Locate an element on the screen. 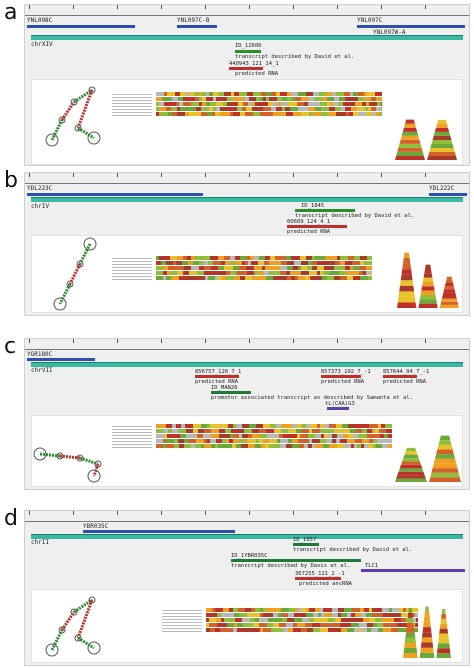 The image size is (474, 668). gene-label: YNL098C is located at coordinates (40, 20).